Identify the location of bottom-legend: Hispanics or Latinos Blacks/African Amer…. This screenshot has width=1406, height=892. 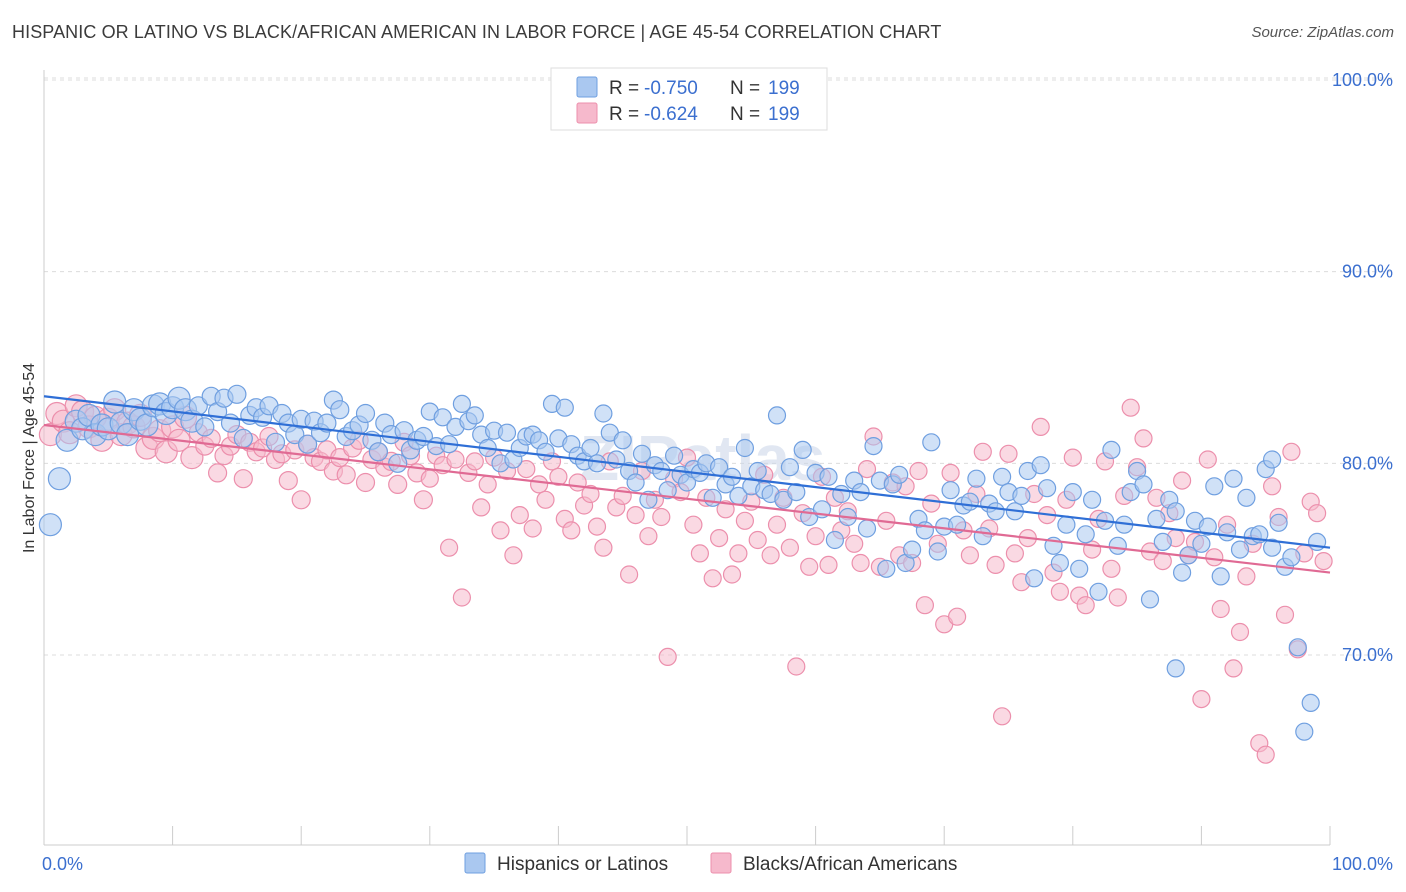
(710, 863).